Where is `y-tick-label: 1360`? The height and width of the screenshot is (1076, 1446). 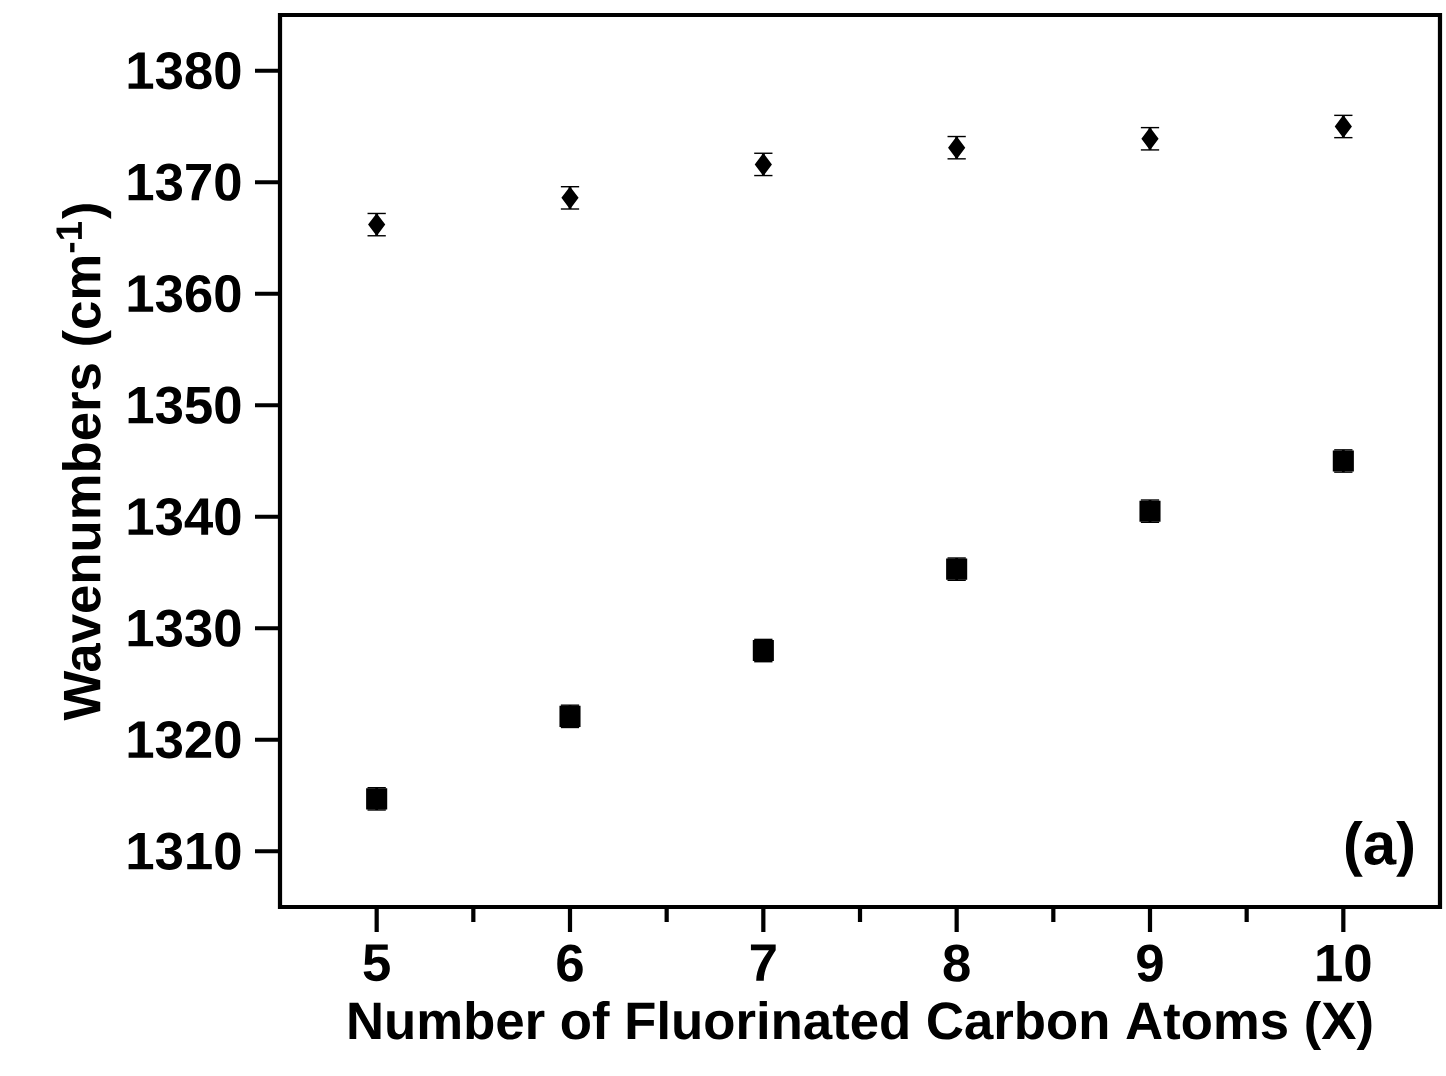 y-tick-label: 1360 is located at coordinates (184, 294).